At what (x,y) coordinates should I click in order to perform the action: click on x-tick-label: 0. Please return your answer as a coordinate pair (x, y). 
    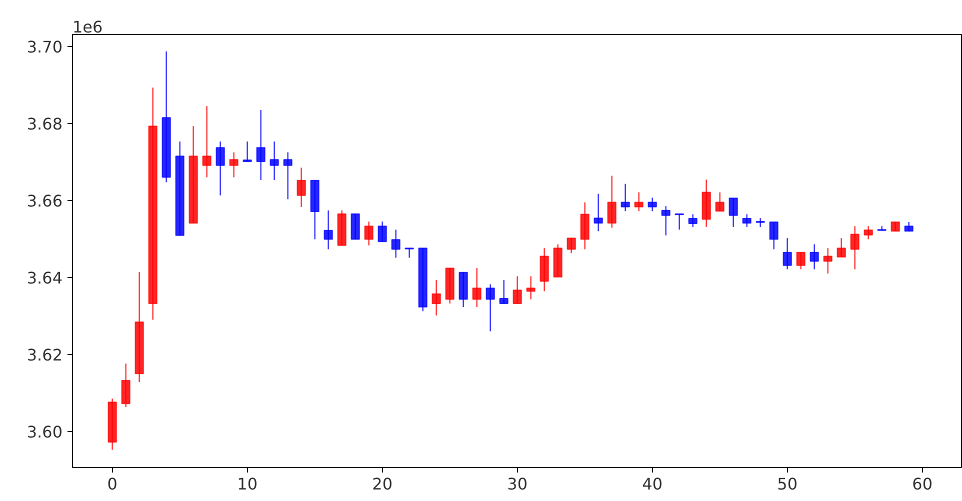
    Looking at the image, I should click on (112, 484).